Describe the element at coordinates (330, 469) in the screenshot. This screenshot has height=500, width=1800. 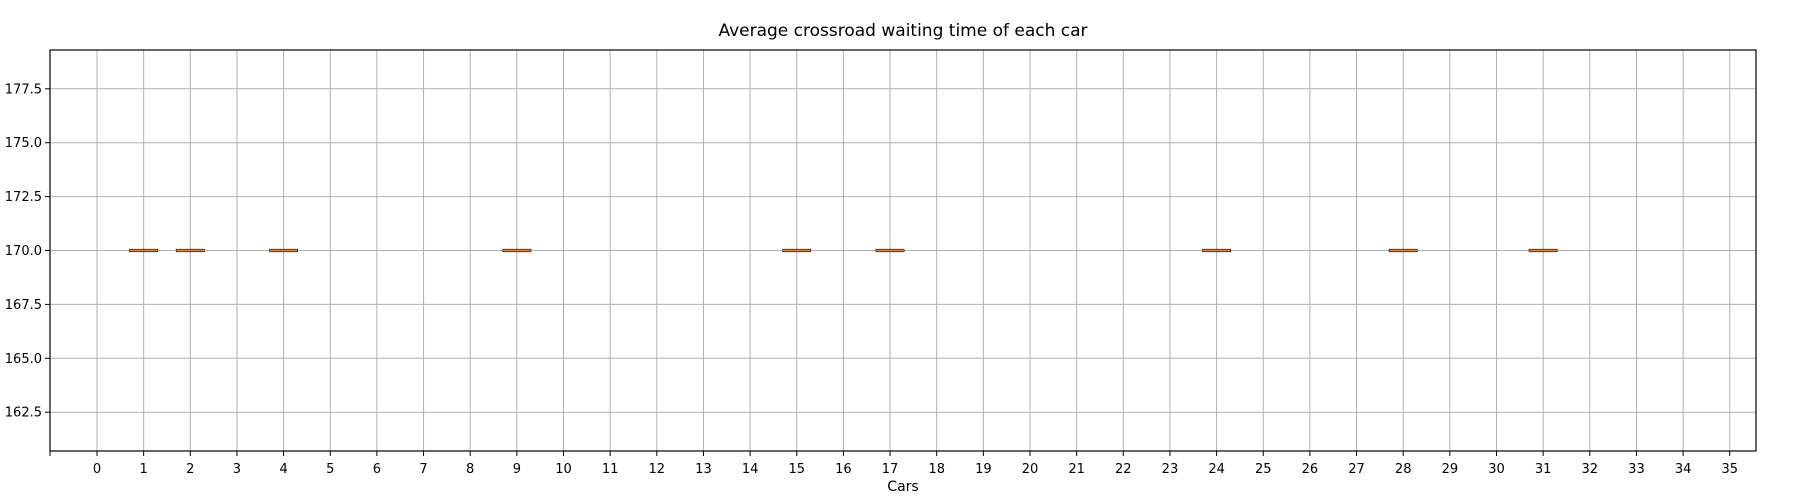
I see `x-tick-label: 5` at that location.